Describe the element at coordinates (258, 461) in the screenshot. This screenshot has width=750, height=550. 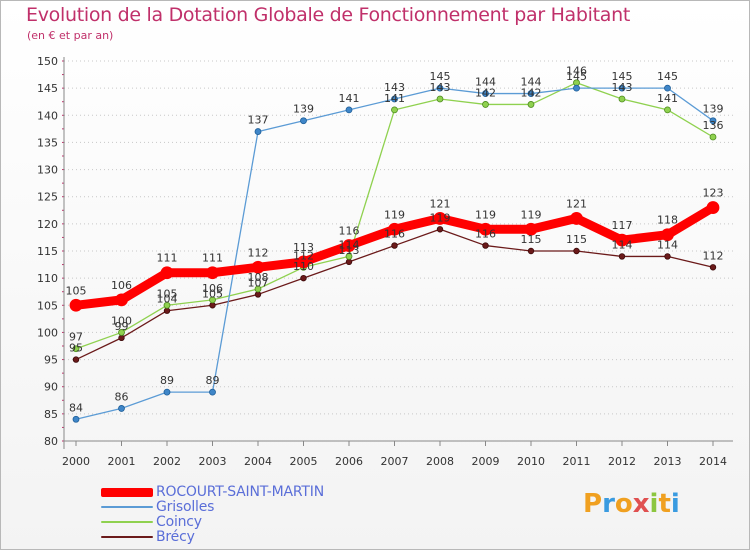
I see `x-tick-label: 2004` at that location.